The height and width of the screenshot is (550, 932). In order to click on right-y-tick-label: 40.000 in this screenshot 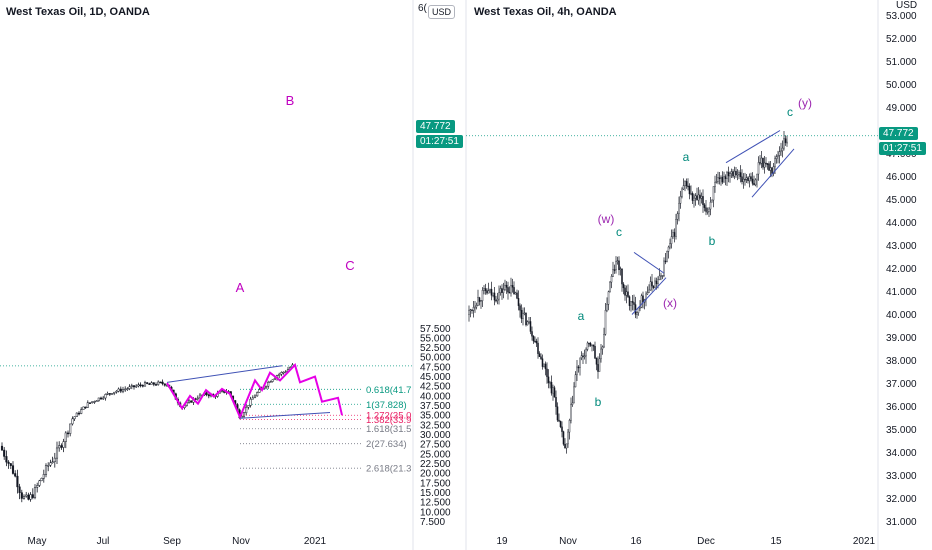, I will do `click(901, 315)`.